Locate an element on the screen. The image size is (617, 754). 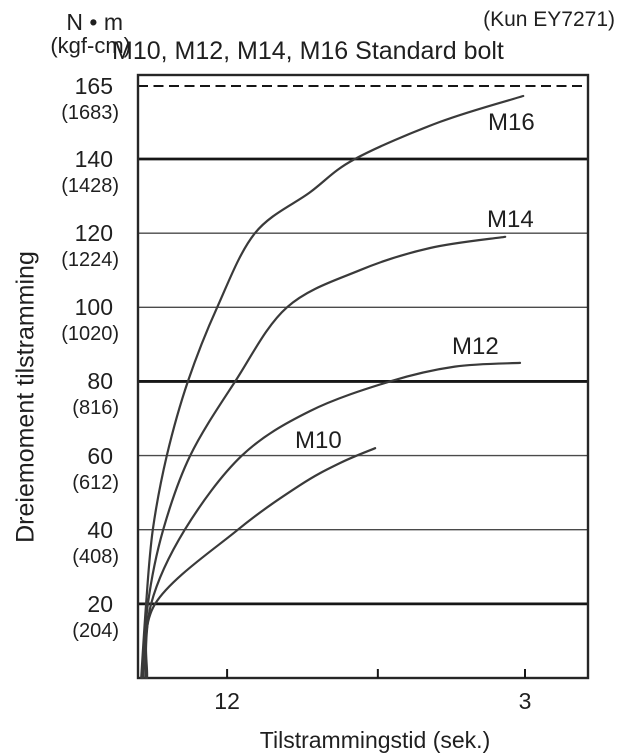
y-tick-nm-80: 80 is located at coordinates (100, 381).